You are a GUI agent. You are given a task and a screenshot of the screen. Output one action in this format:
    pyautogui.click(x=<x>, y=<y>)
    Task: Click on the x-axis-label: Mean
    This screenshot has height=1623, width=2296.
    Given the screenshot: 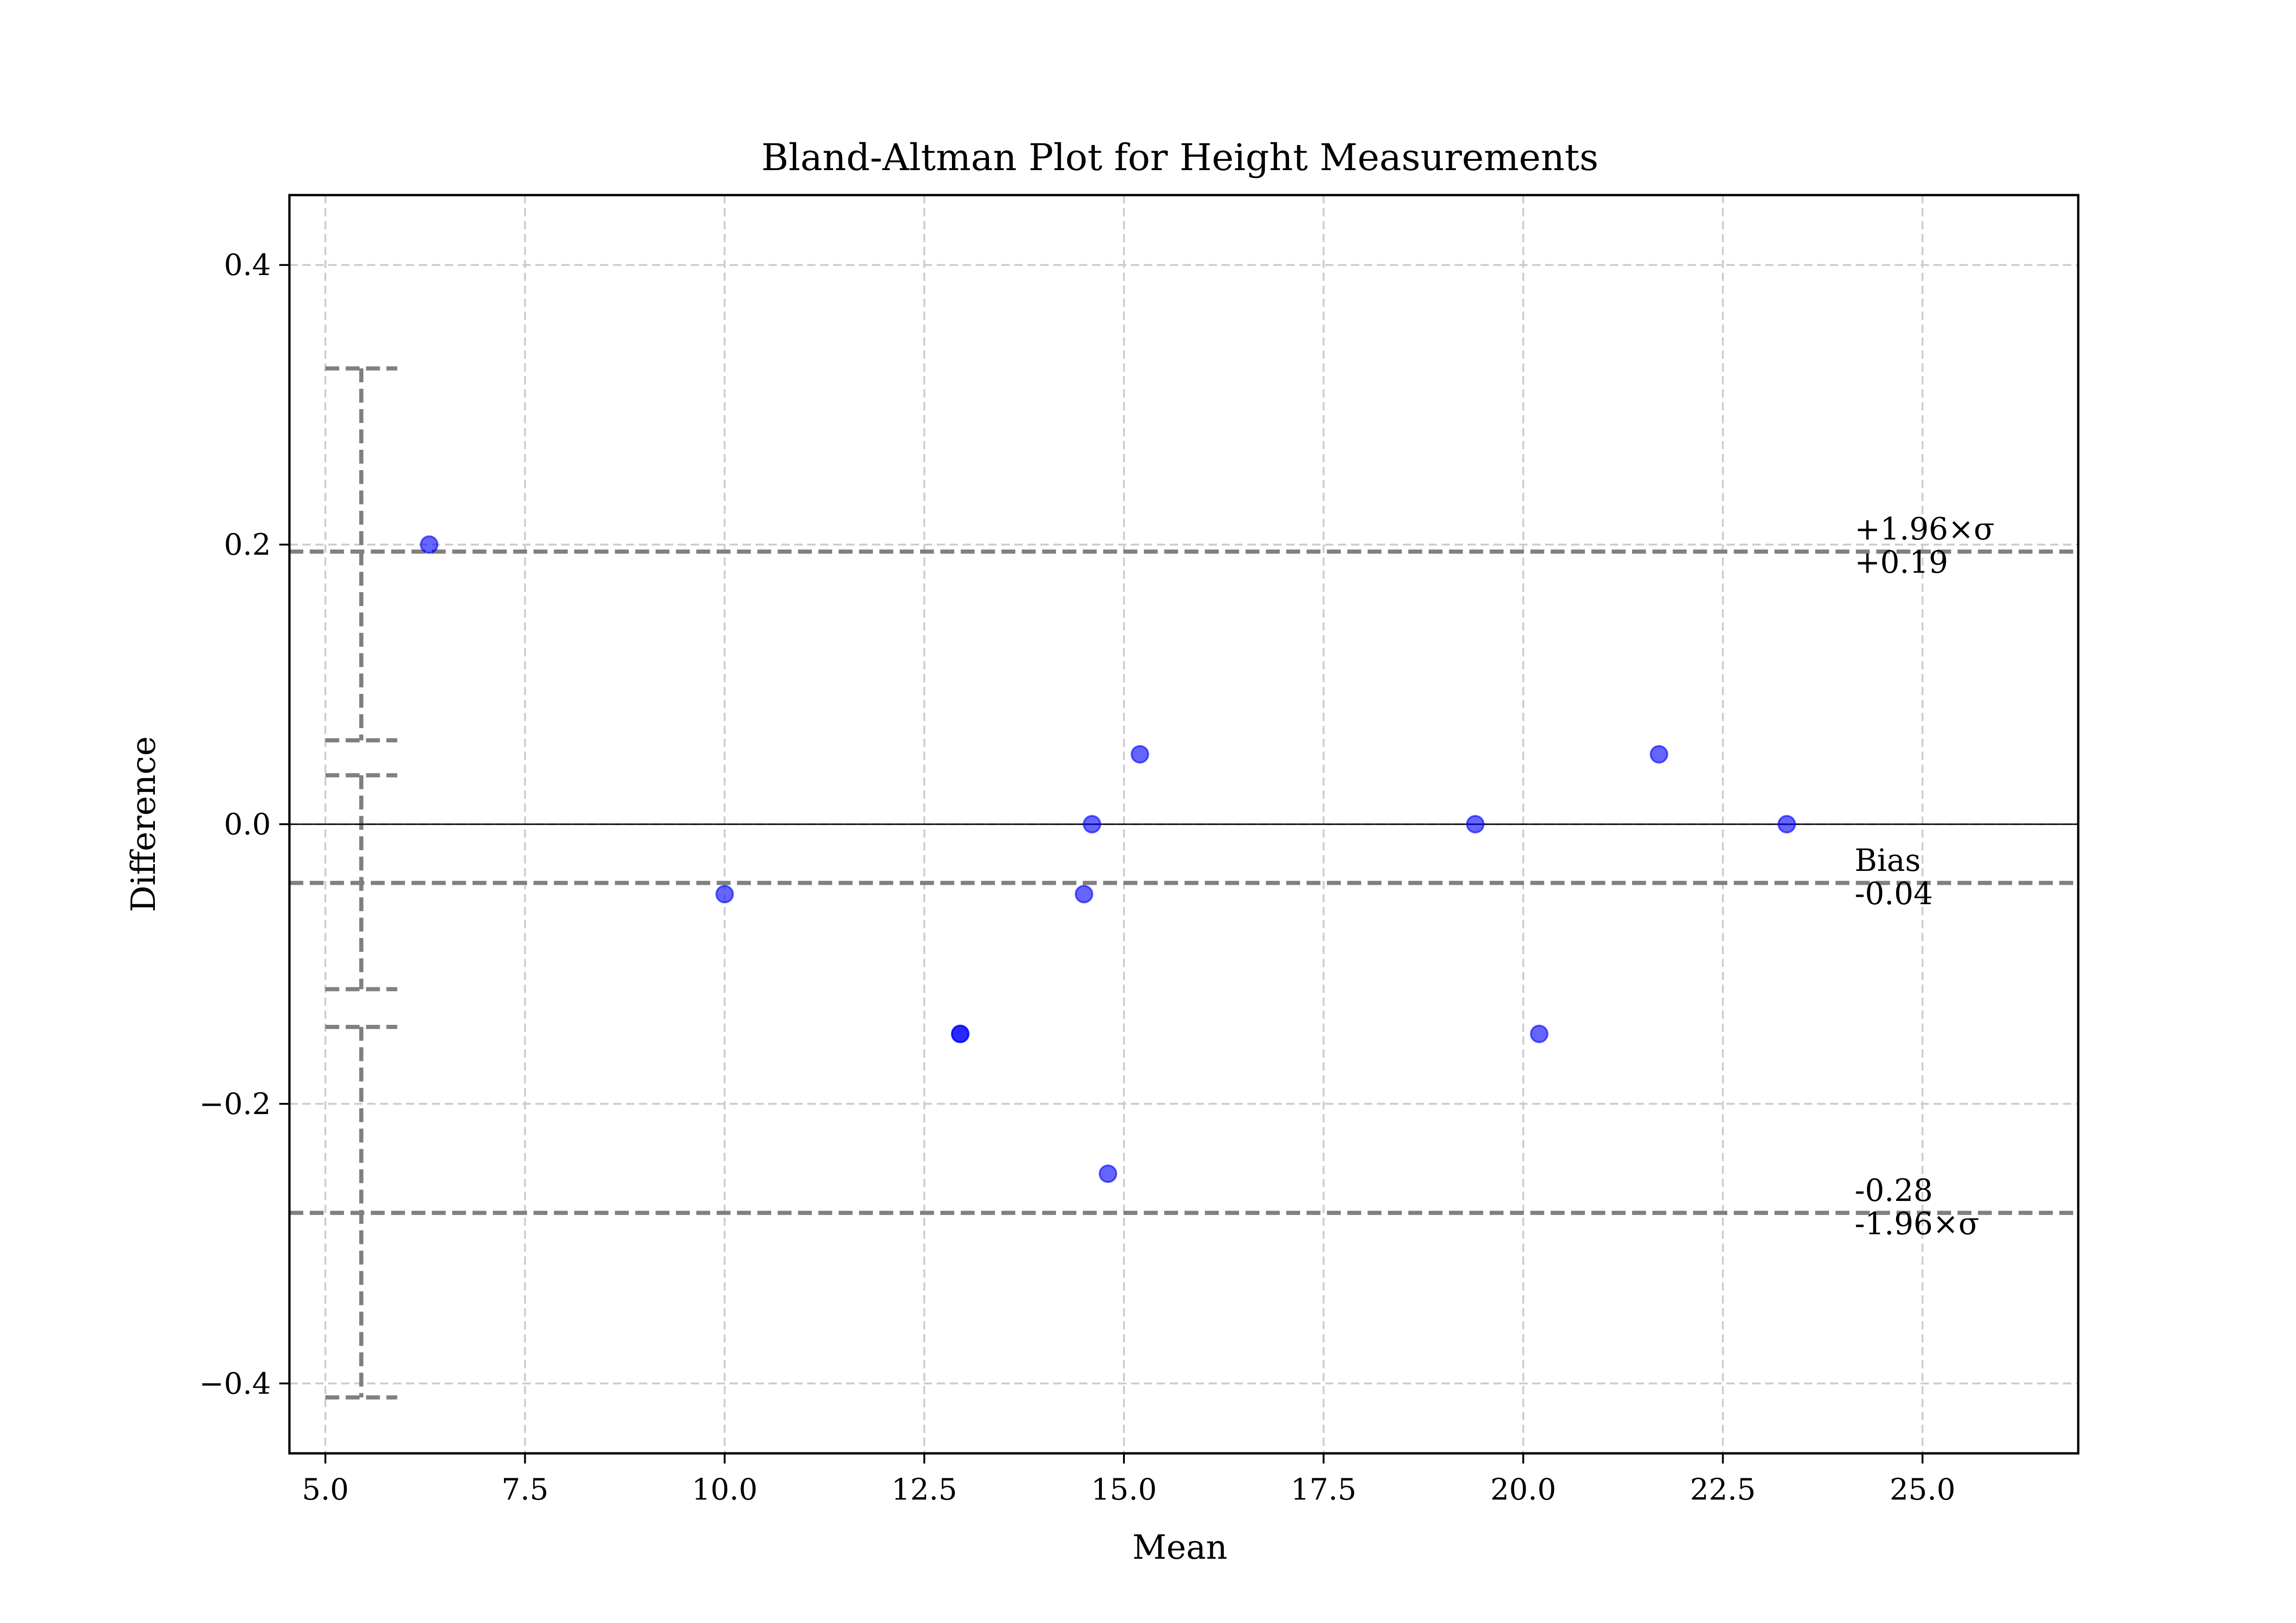 What is the action you would take?
    pyautogui.click(x=1180, y=1548)
    